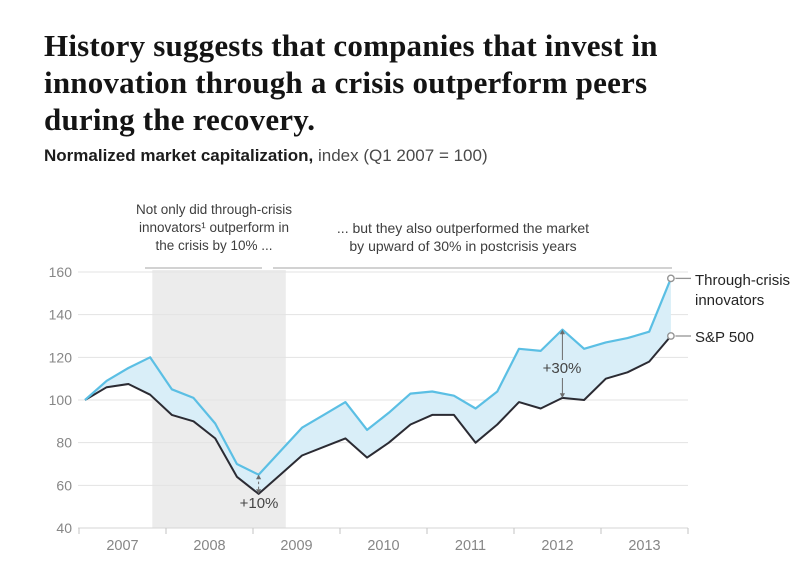 The image size is (806, 568). Describe the element at coordinates (743, 280) in the screenshot. I see `series-label-line: Through-crisis` at that location.